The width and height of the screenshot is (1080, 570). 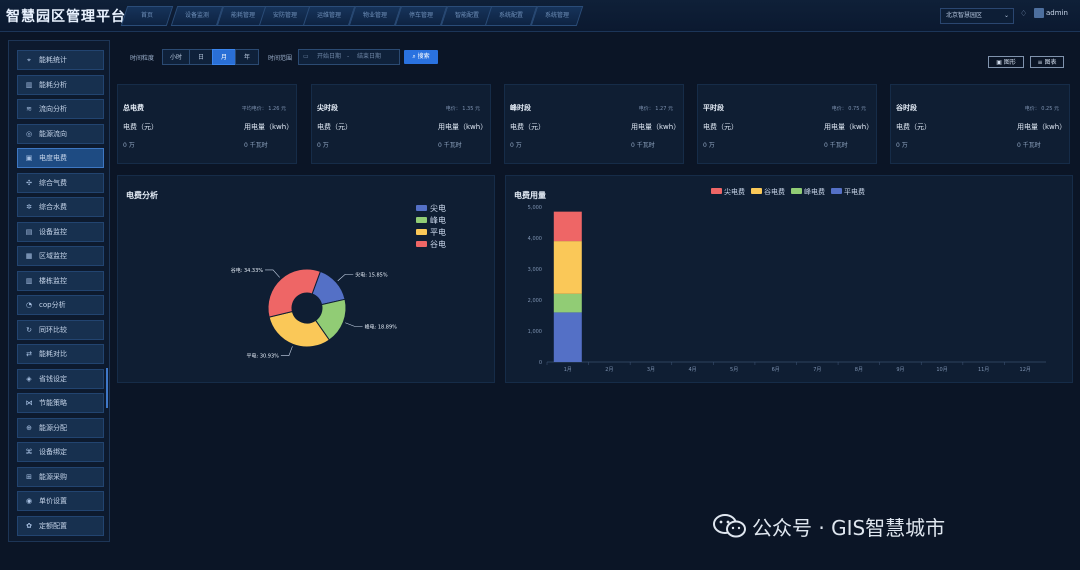 What do you see at coordinates (371, 274) in the screenshot?
I see `pie-data-label: 尖电: 15.85%` at bounding box center [371, 274].